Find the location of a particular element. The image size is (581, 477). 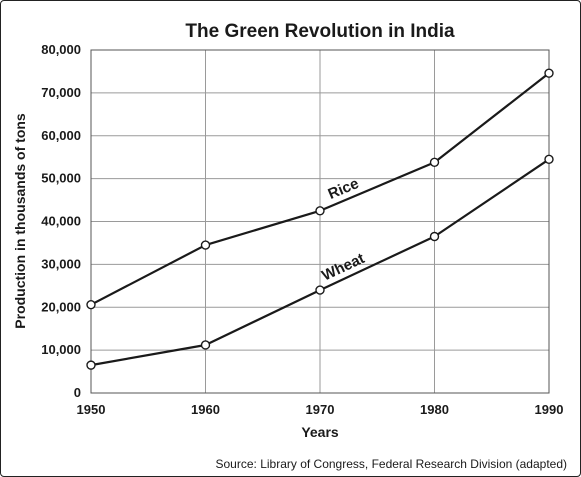

y-tick-label: 80,000 is located at coordinates (61, 49).